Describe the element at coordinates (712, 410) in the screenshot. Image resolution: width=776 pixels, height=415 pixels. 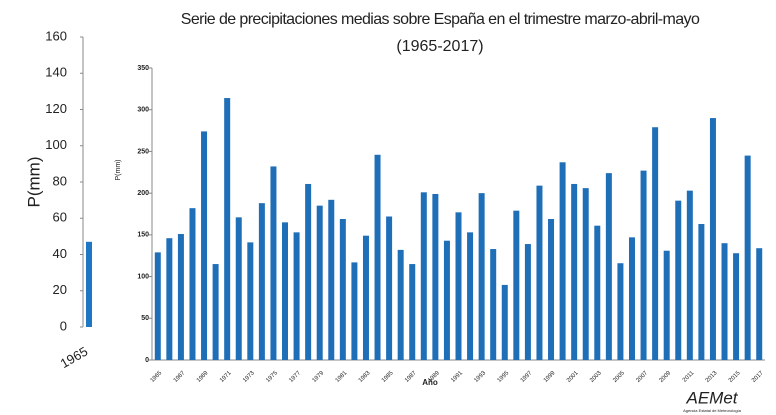
I see `logo-subtitle: Agencia Estatal de Meteorología` at that location.